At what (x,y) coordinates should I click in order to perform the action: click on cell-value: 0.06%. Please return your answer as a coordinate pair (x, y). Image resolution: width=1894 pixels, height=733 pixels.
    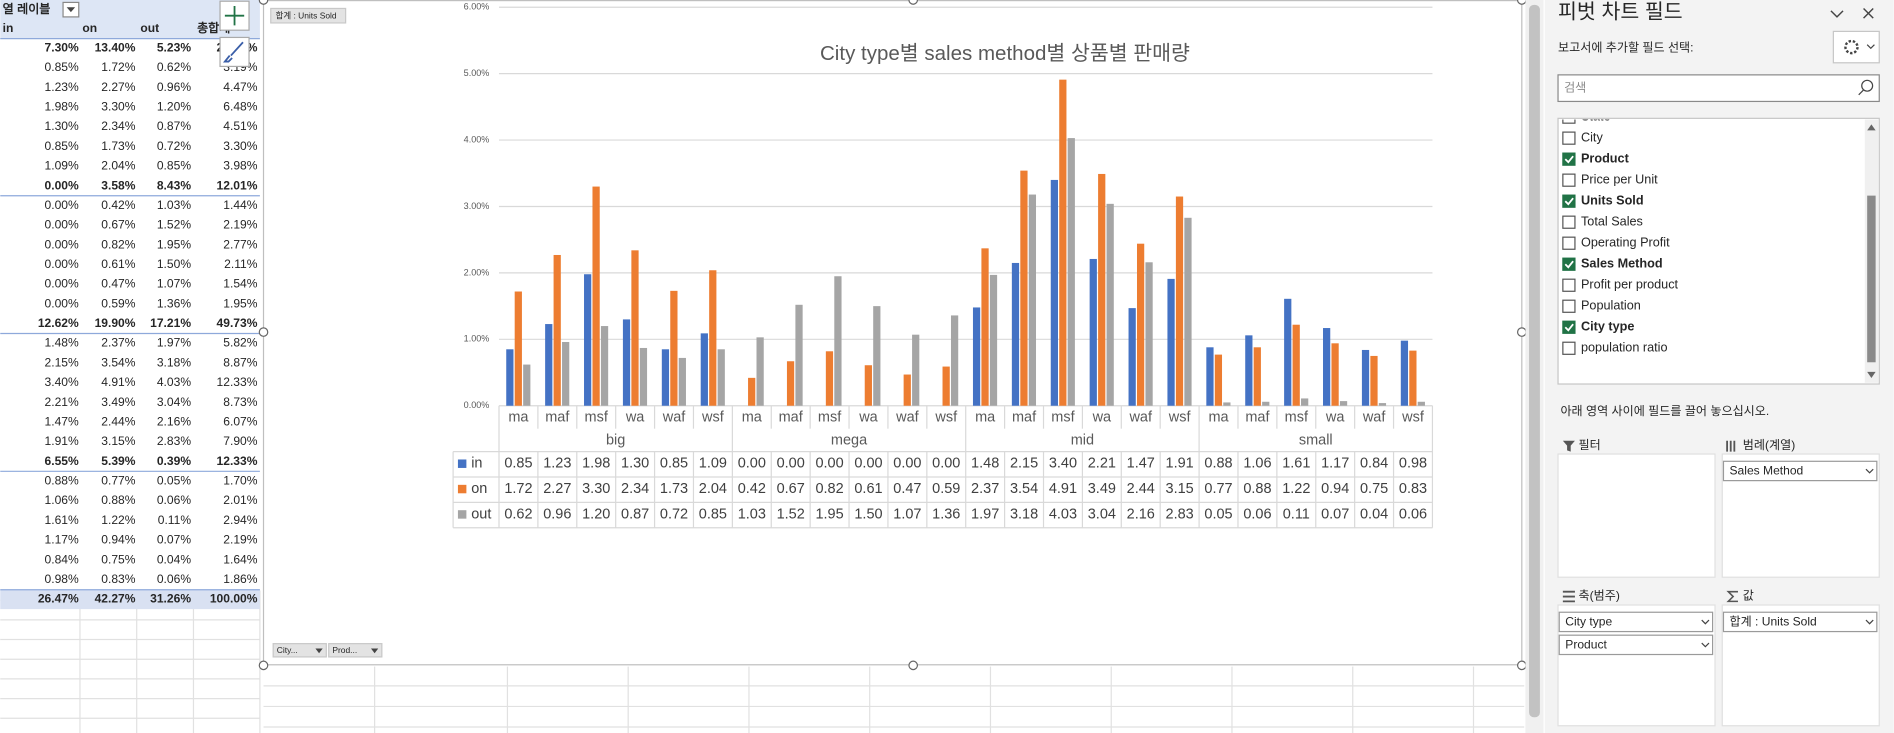
    Looking at the image, I should click on (174, 500).